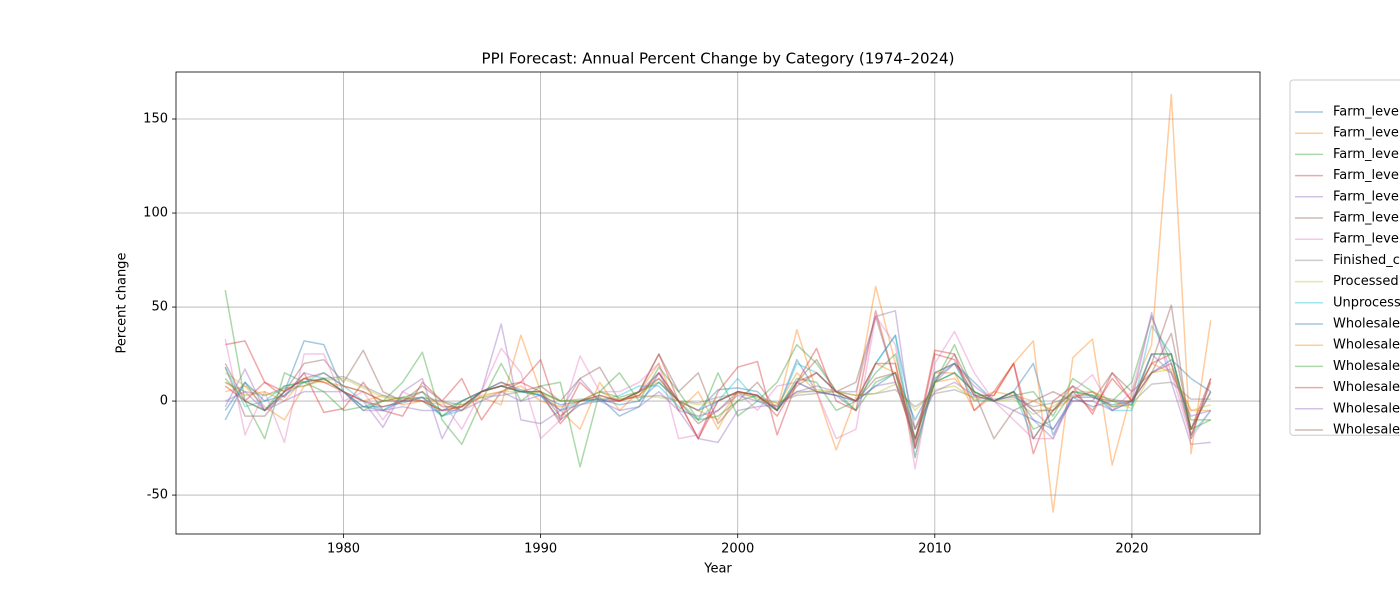 The height and width of the screenshot is (600, 1400). What do you see at coordinates (540, 549) in the screenshot?
I see `x-tick-label: 1990` at bounding box center [540, 549].